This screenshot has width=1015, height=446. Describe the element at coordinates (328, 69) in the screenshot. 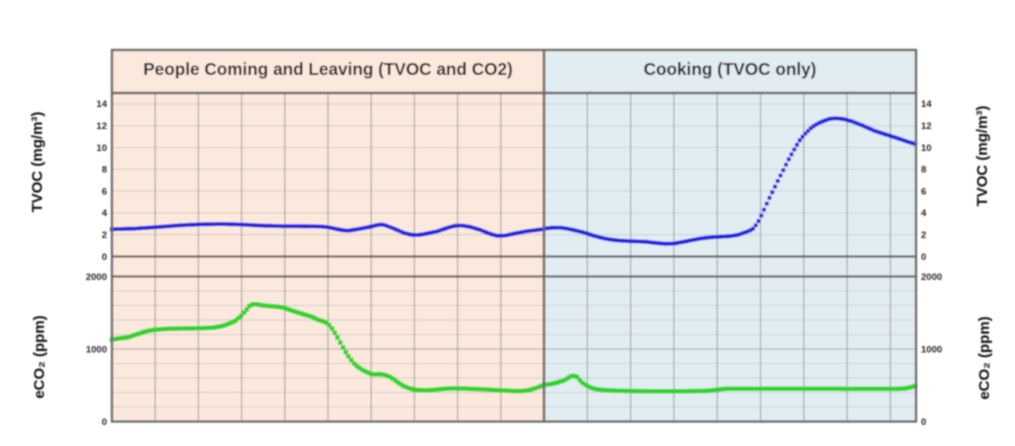

I see `svg-text:People Coming and Leaving (TVO: People Coming and Leaving (TVOC and CO2)` at that location.